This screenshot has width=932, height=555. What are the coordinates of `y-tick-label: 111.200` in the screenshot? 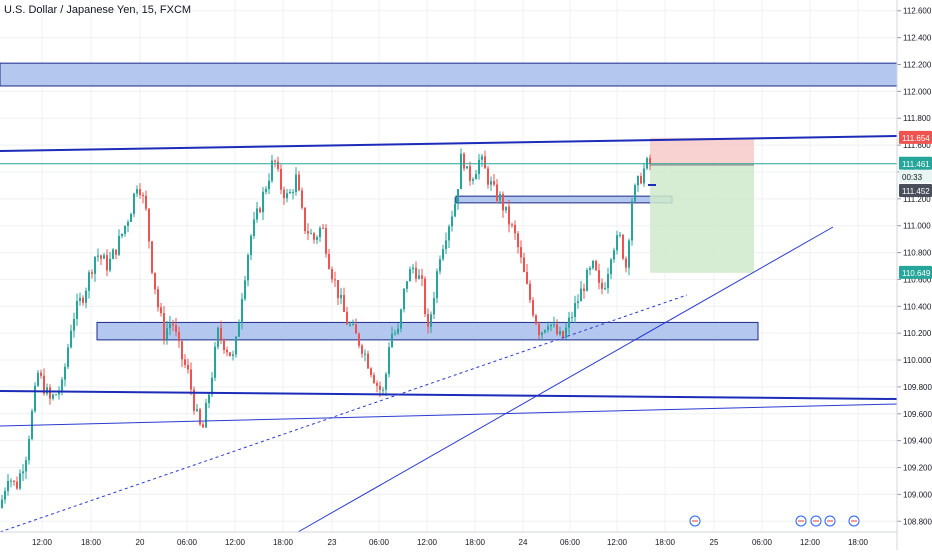 It's located at (917, 199).